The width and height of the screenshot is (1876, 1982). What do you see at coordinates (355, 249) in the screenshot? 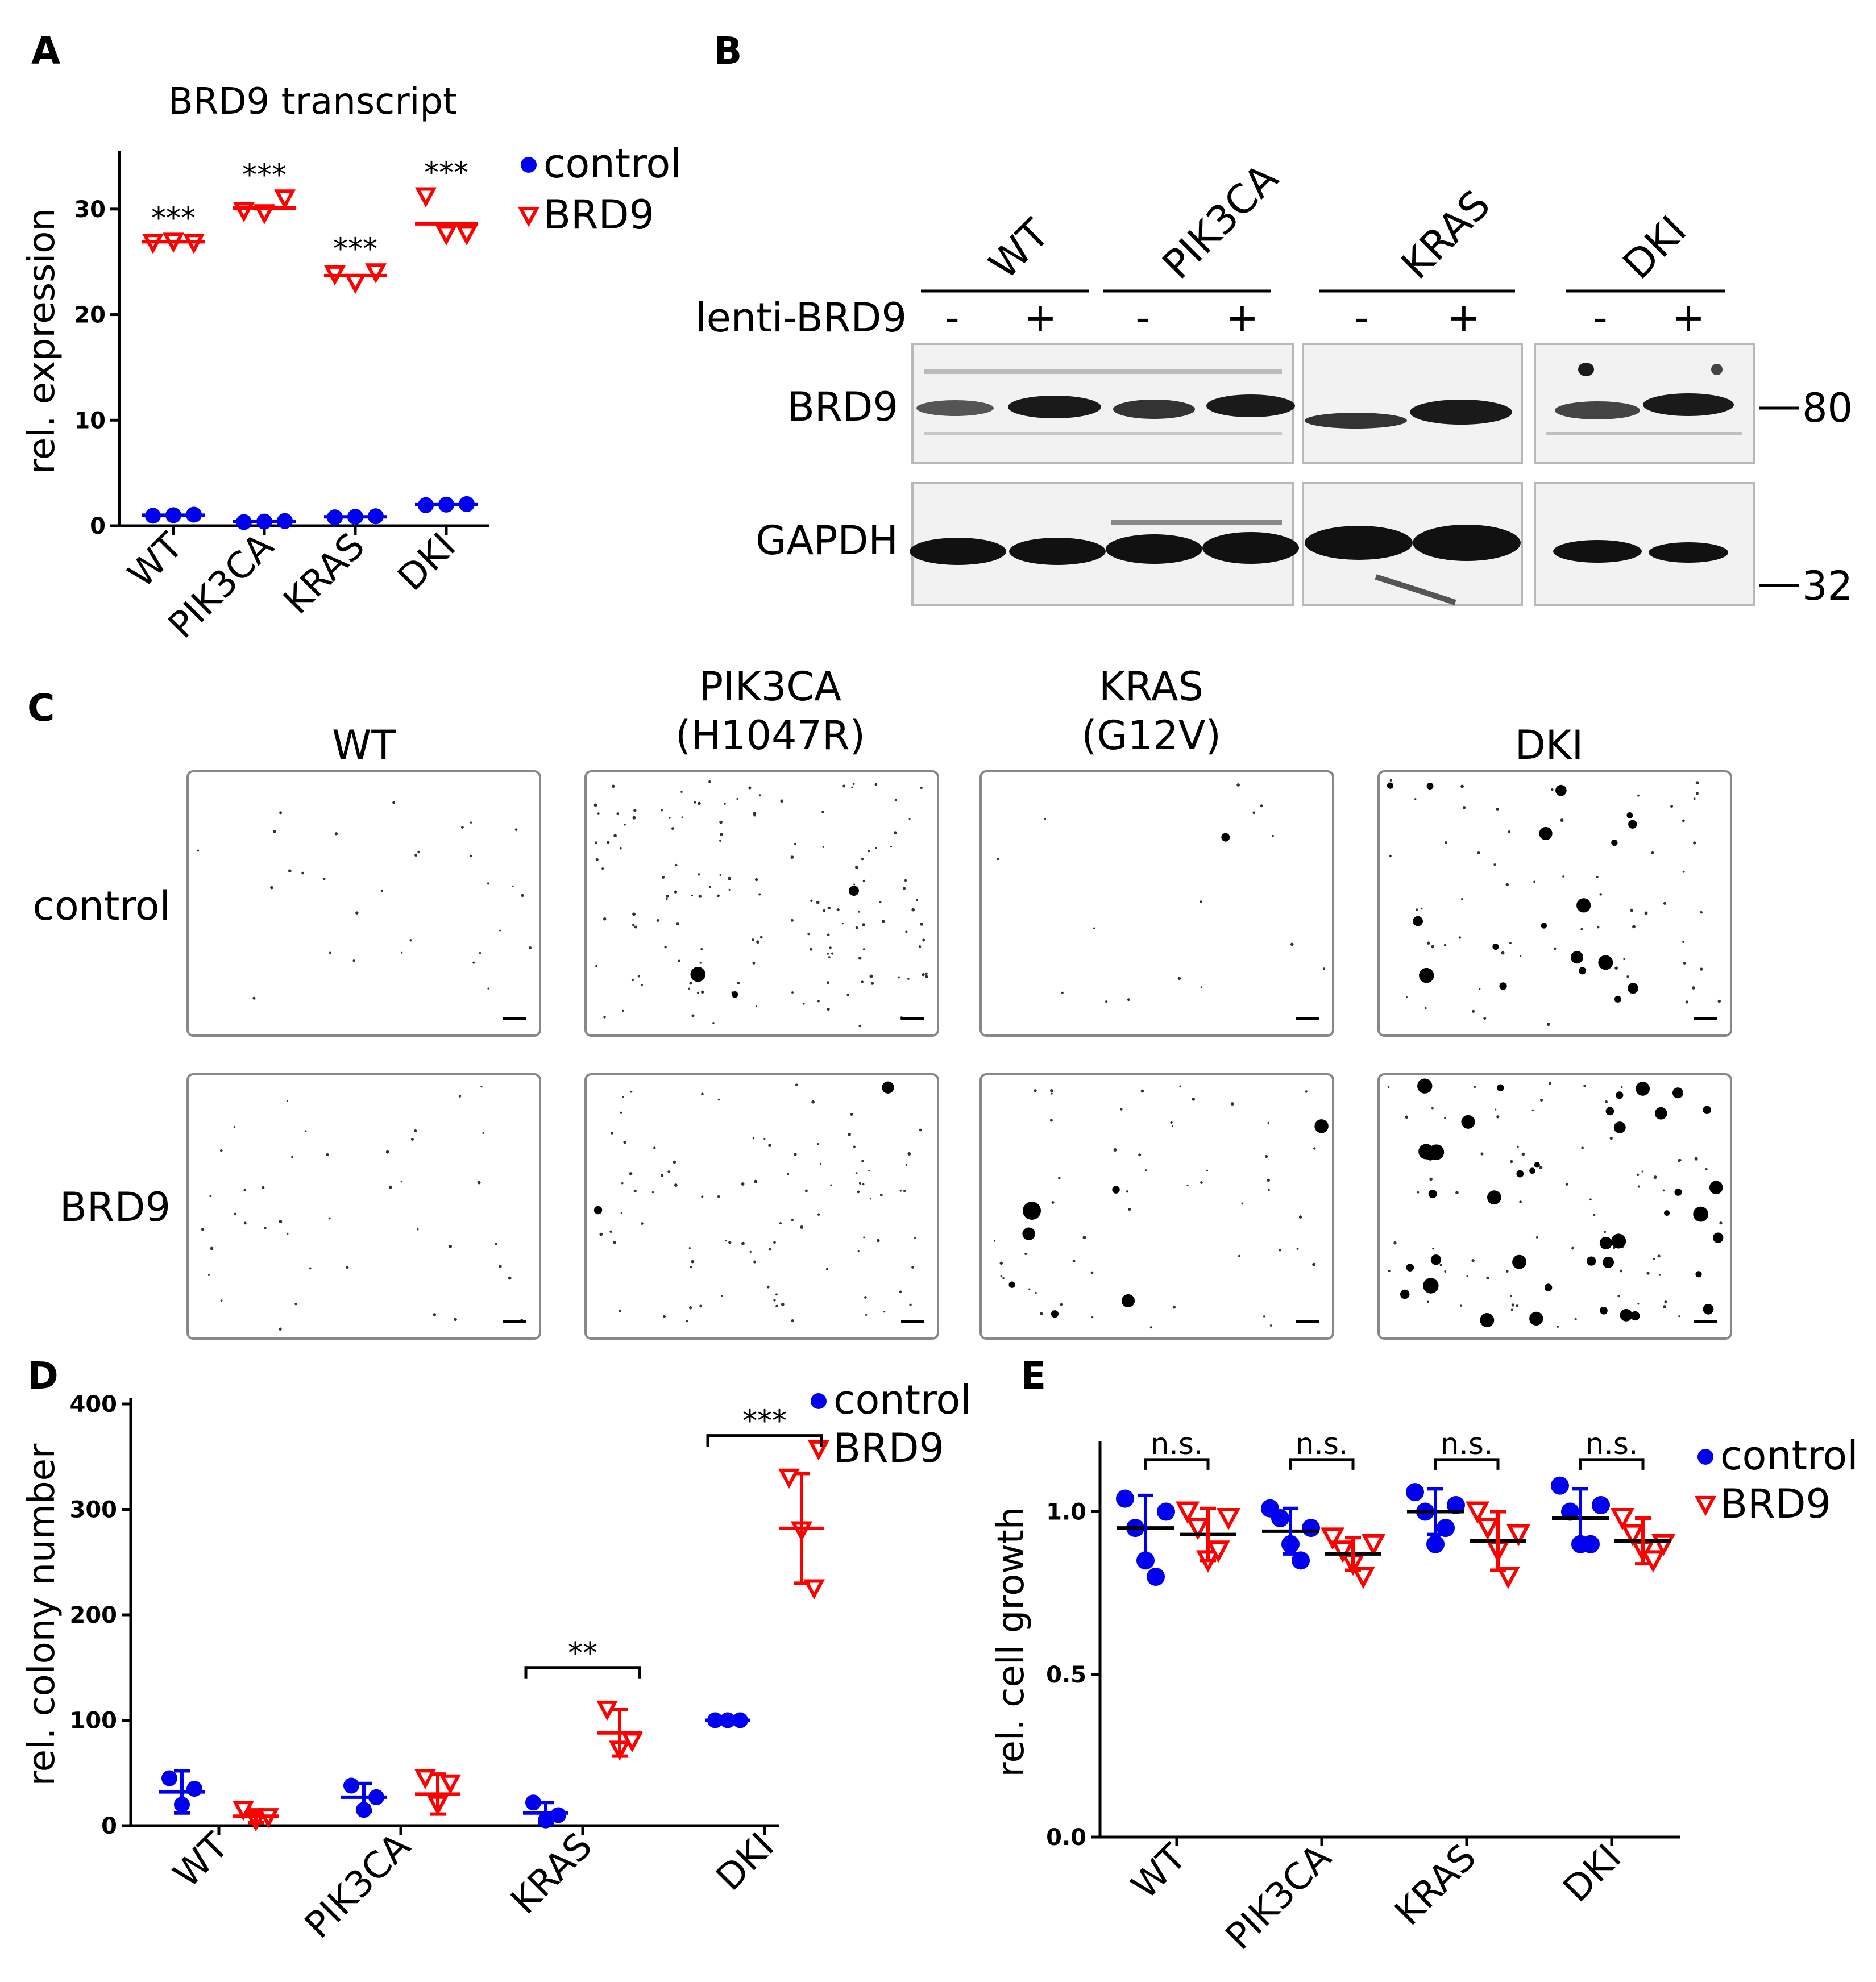
I see `significance-label: ***` at bounding box center [355, 249].